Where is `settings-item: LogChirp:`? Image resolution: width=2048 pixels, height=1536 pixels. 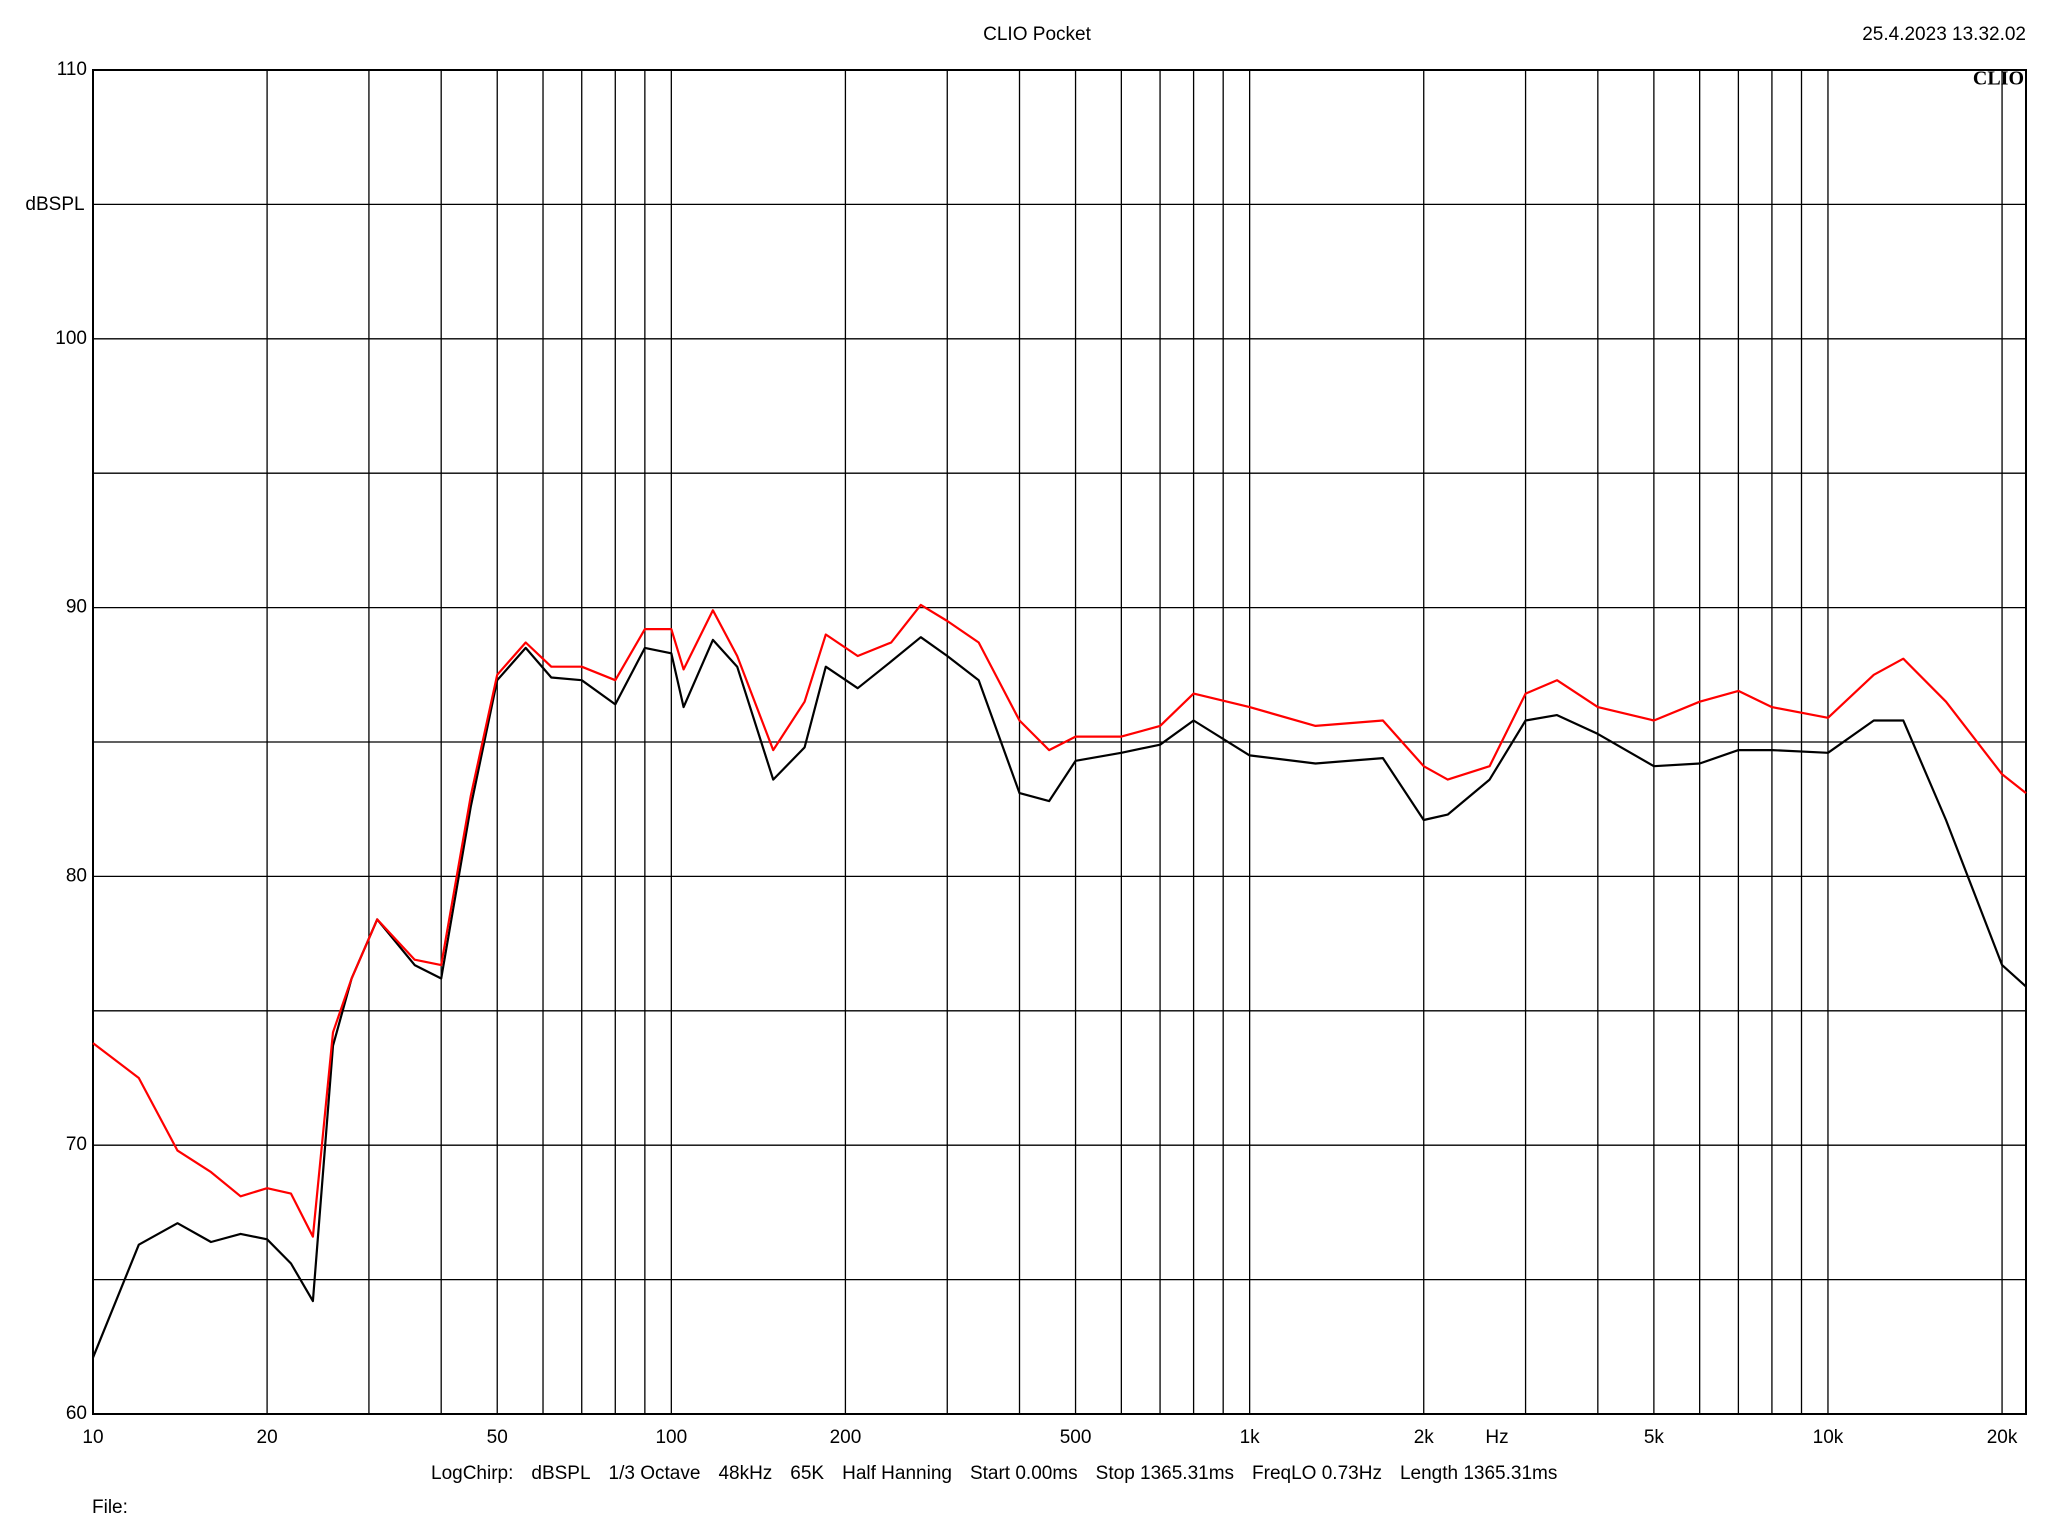 settings-item: LogChirp: is located at coordinates (472, 1473).